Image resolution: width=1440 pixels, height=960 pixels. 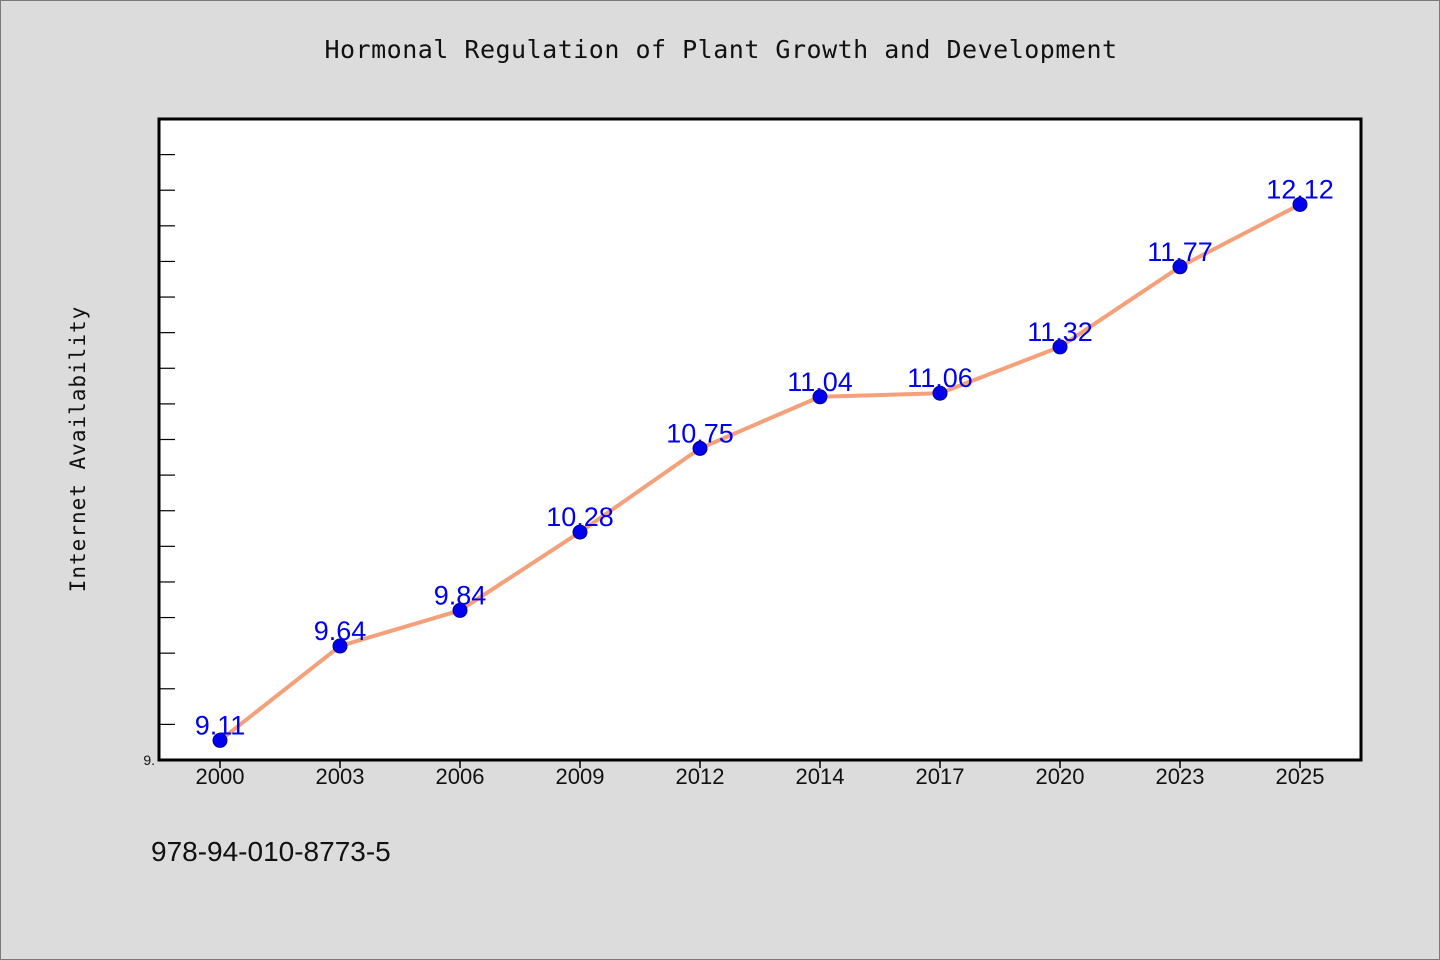 I want to click on data-label: 11.32, so click(x=1060, y=332).